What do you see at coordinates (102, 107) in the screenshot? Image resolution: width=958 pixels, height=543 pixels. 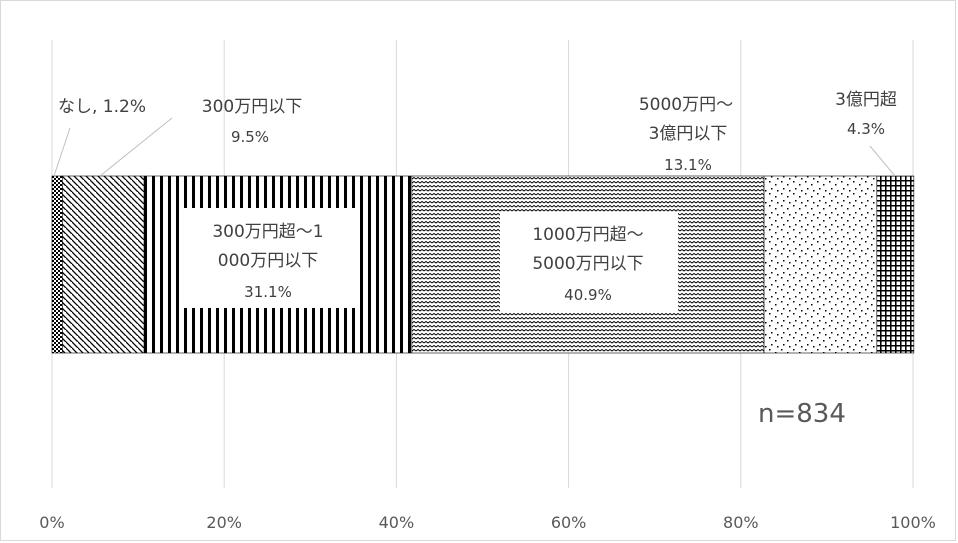 I see `data-label: なし, 1.2%` at bounding box center [102, 107].